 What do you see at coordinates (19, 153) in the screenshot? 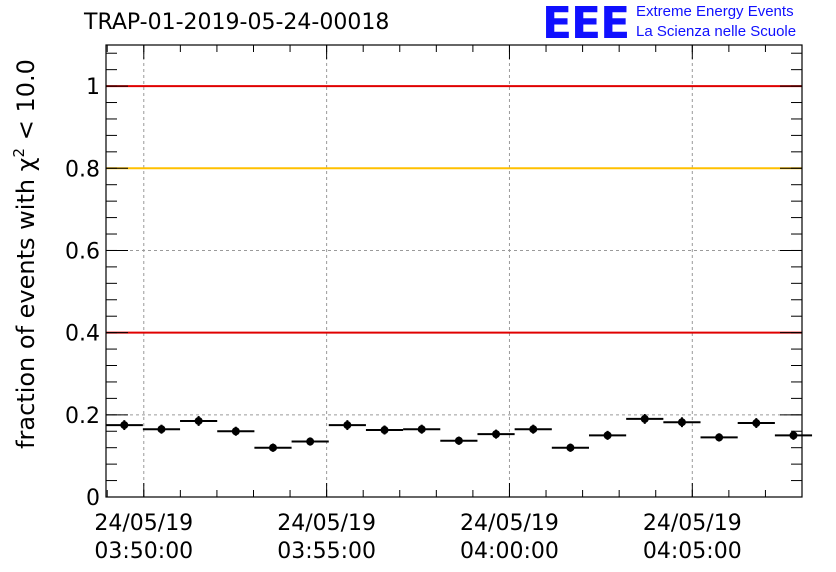
I see `y-axis-label-sup: 2` at bounding box center [19, 153].